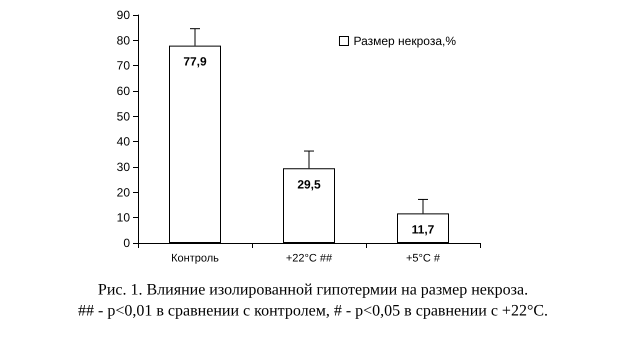 The image size is (626, 338). What do you see at coordinates (313, 311) in the screenshot?
I see `text: ## - p<0,01 в сравнении с контролем, # - p<0,05 в сравнении с +22°С.` at bounding box center [313, 311].